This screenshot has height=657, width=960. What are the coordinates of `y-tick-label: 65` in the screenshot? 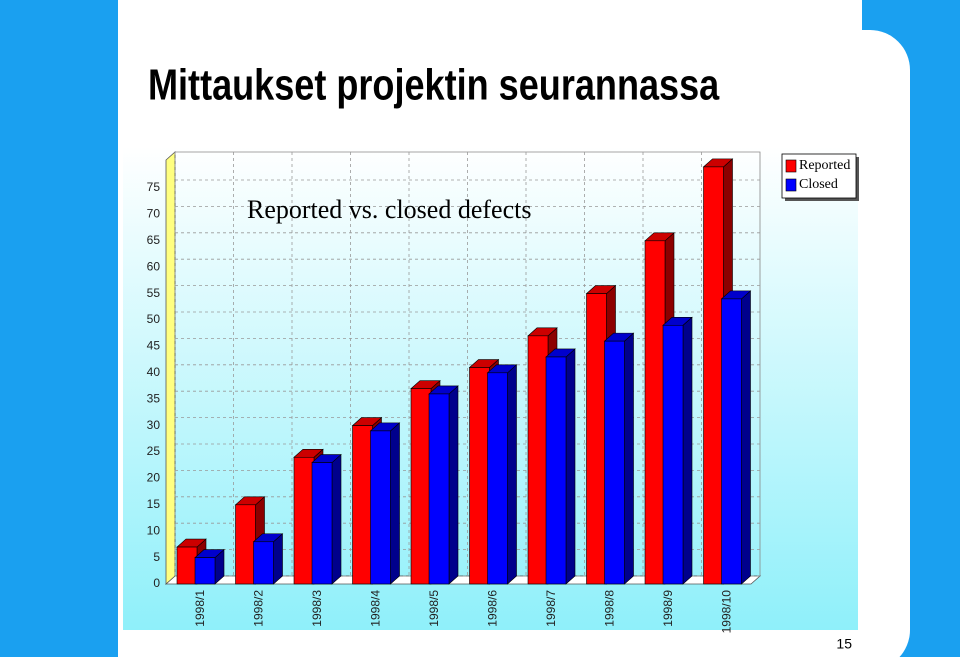 It's located at (154, 240).